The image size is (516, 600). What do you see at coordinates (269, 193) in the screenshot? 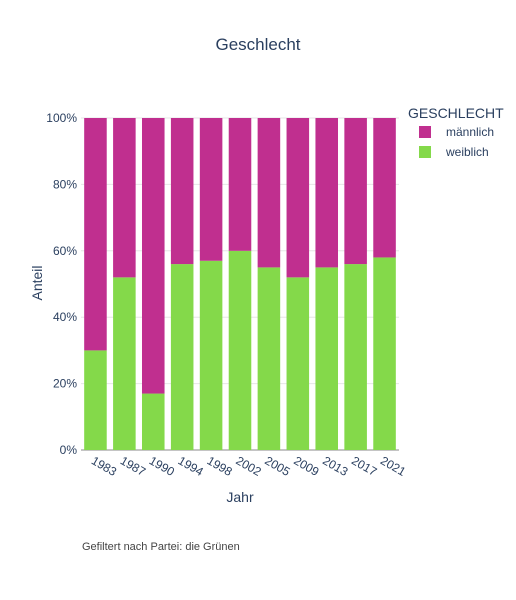
I see `bar-männlich-2005` at bounding box center [269, 193].